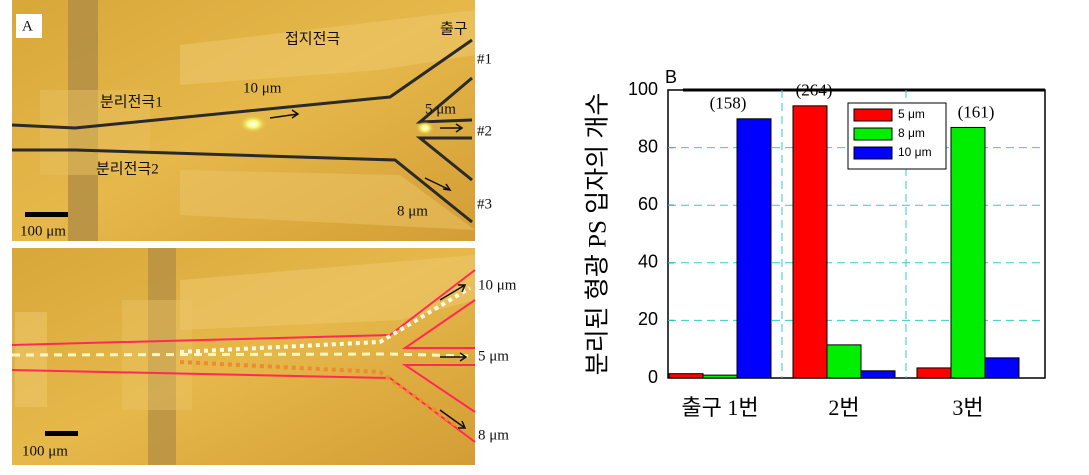  Describe the element at coordinates (719, 407) in the screenshot. I see `x-tick-label: 출구 1번` at that location.